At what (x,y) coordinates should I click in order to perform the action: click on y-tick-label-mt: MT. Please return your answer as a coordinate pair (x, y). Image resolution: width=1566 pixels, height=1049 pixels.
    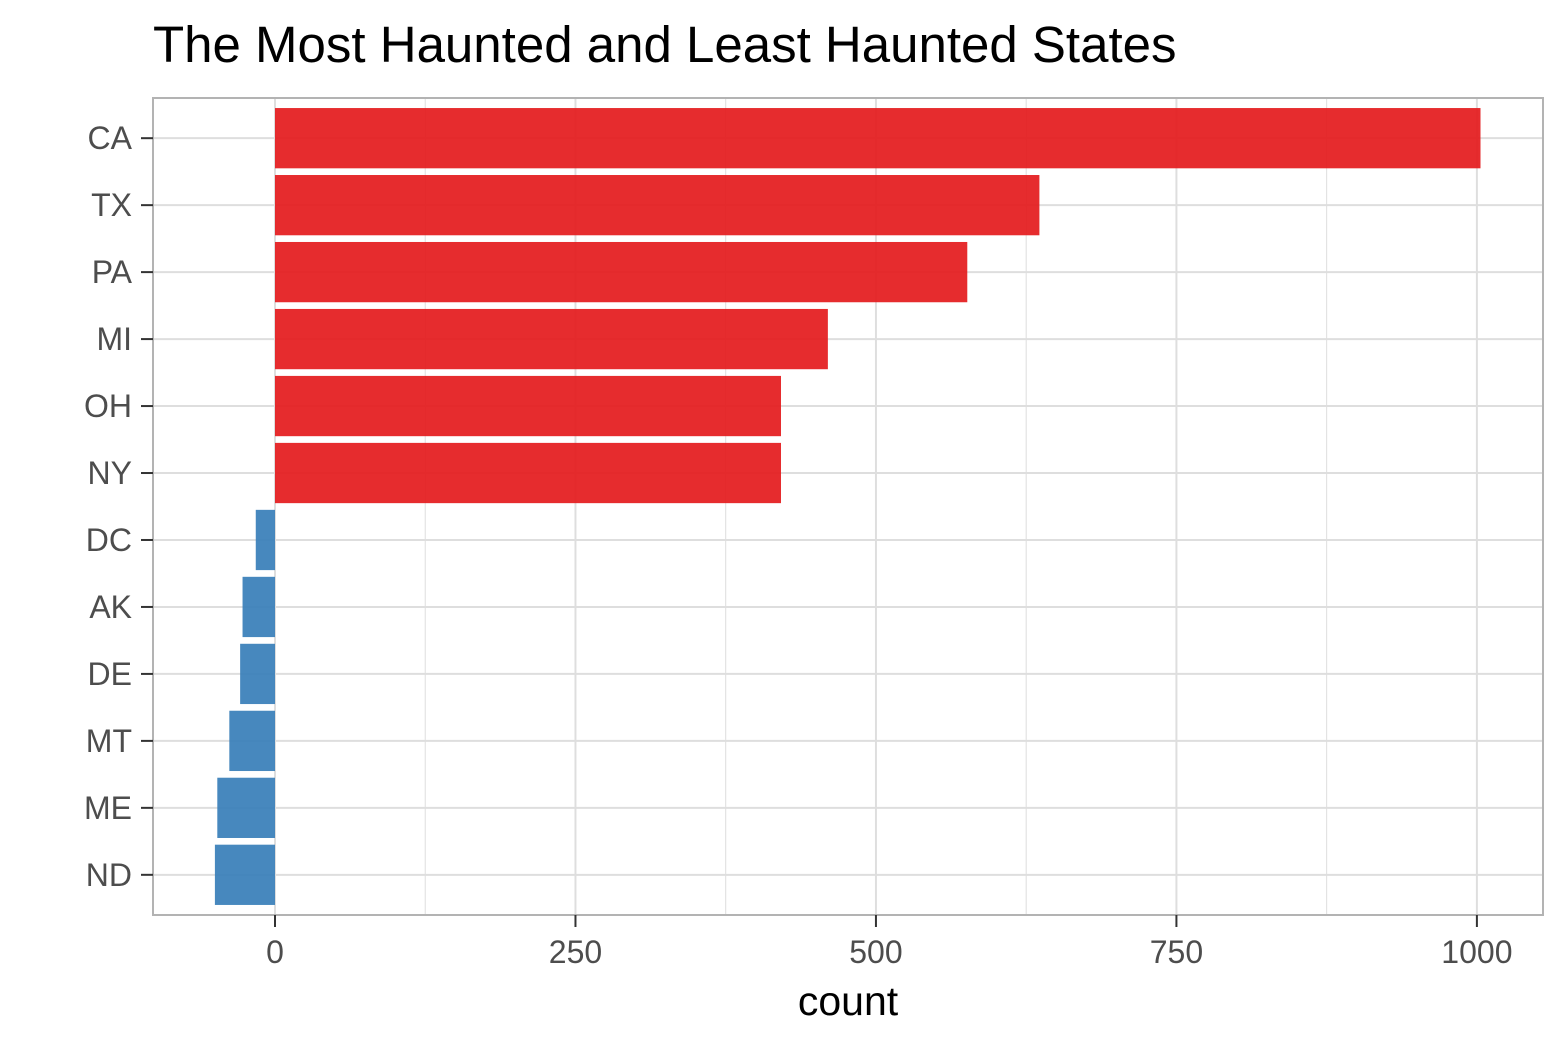
    Looking at the image, I should click on (109, 741).